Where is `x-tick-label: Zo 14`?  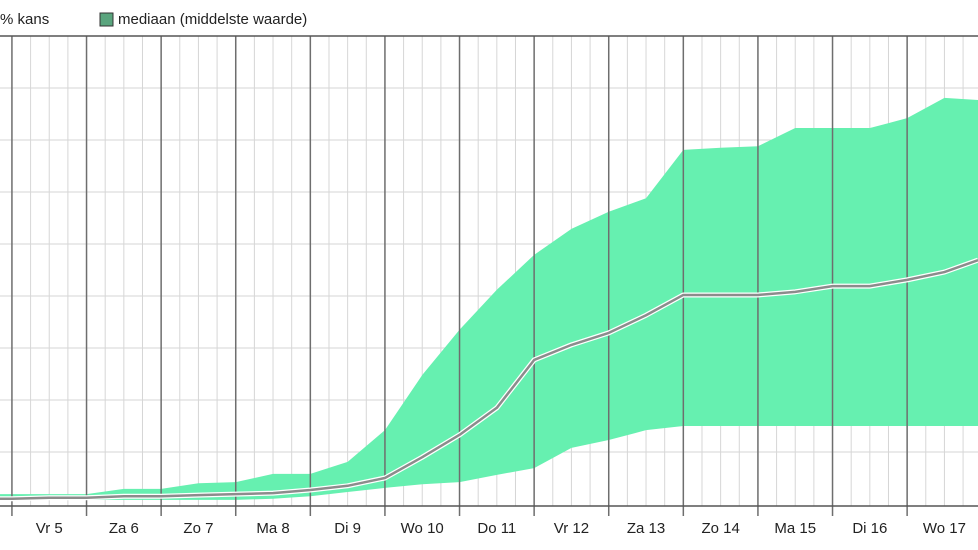
x-tick-label: Zo 14 is located at coordinates (720, 528).